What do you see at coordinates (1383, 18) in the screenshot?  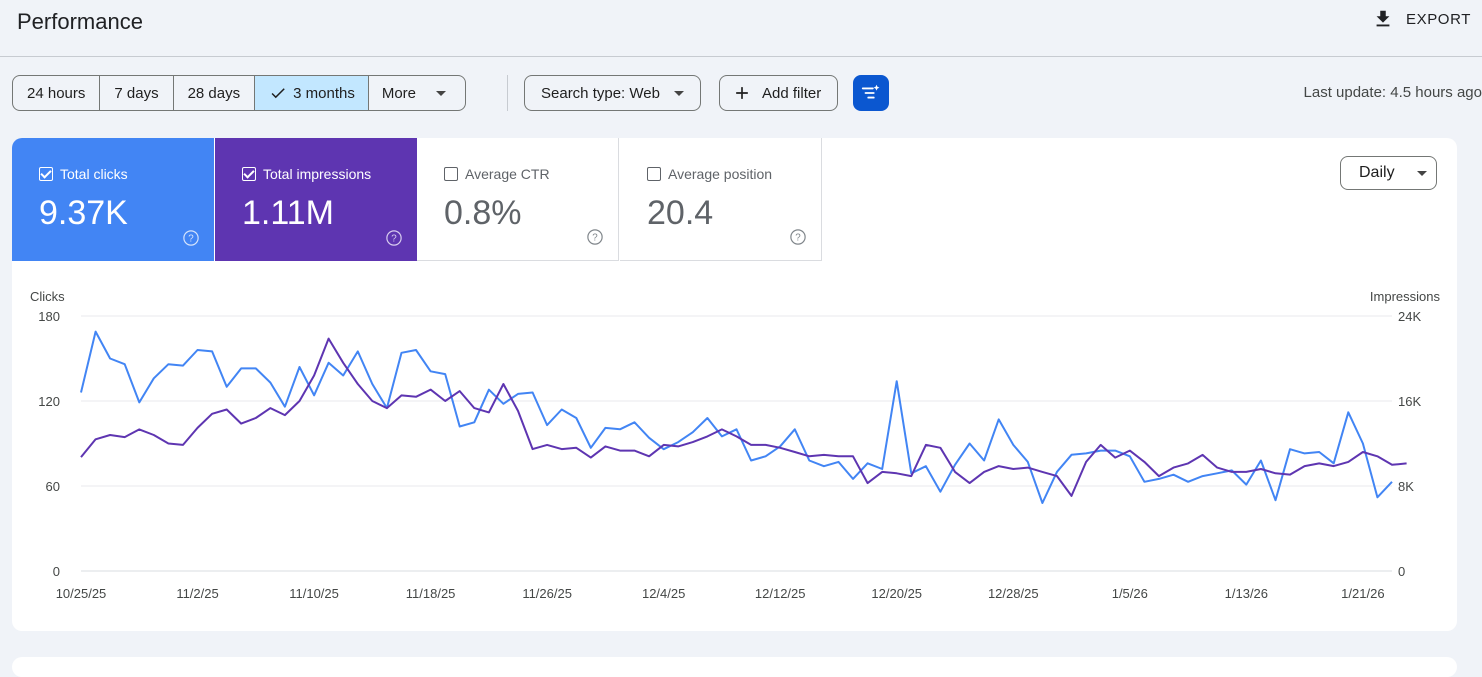 I see `download-icon` at bounding box center [1383, 18].